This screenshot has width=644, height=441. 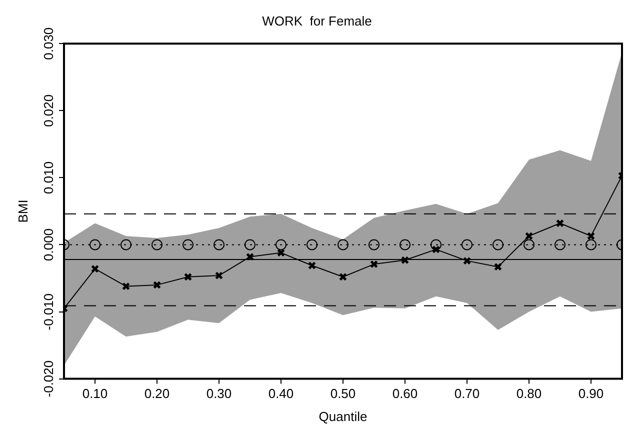 What do you see at coordinates (48, 110) in the screenshot?
I see `y-tick-label: 0.020` at bounding box center [48, 110].